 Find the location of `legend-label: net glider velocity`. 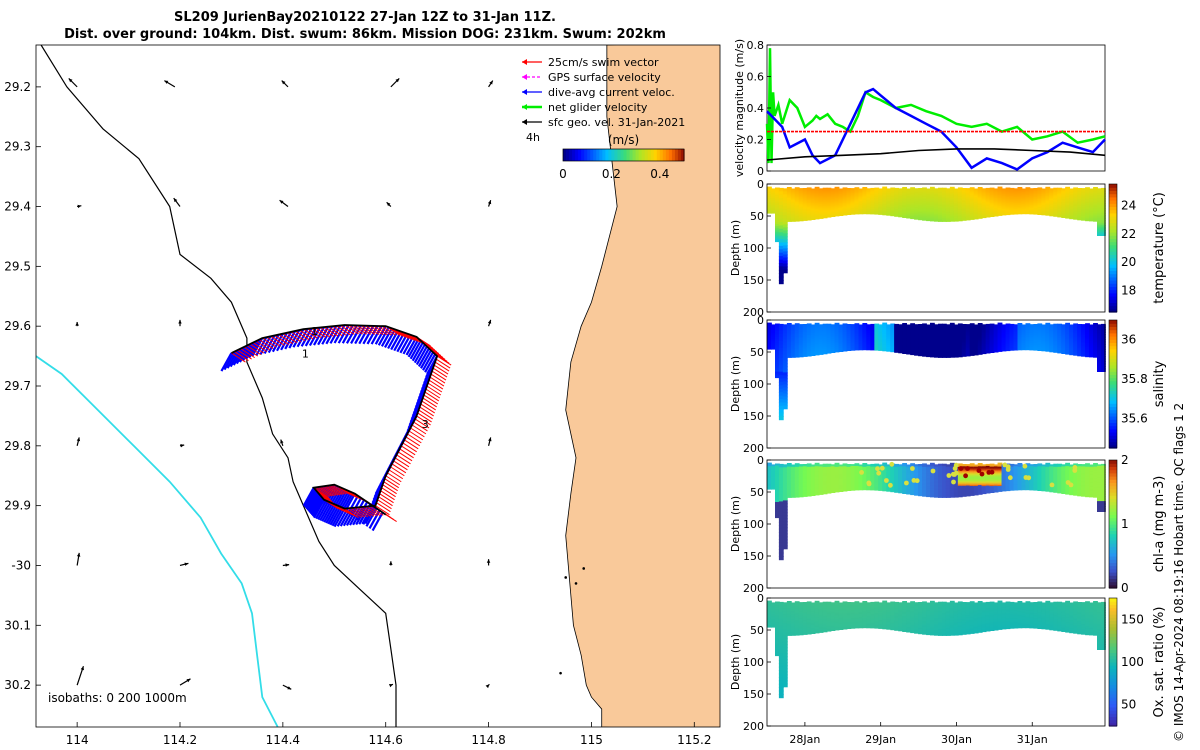

legend-label: net glider velocity is located at coordinates (598, 107).